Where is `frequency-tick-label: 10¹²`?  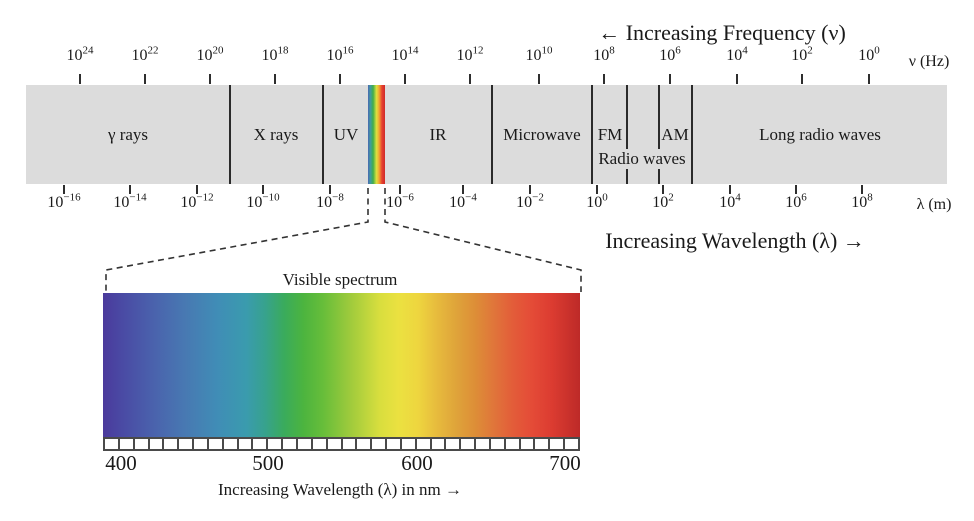
frequency-tick-label: 10¹² is located at coordinates (470, 54).